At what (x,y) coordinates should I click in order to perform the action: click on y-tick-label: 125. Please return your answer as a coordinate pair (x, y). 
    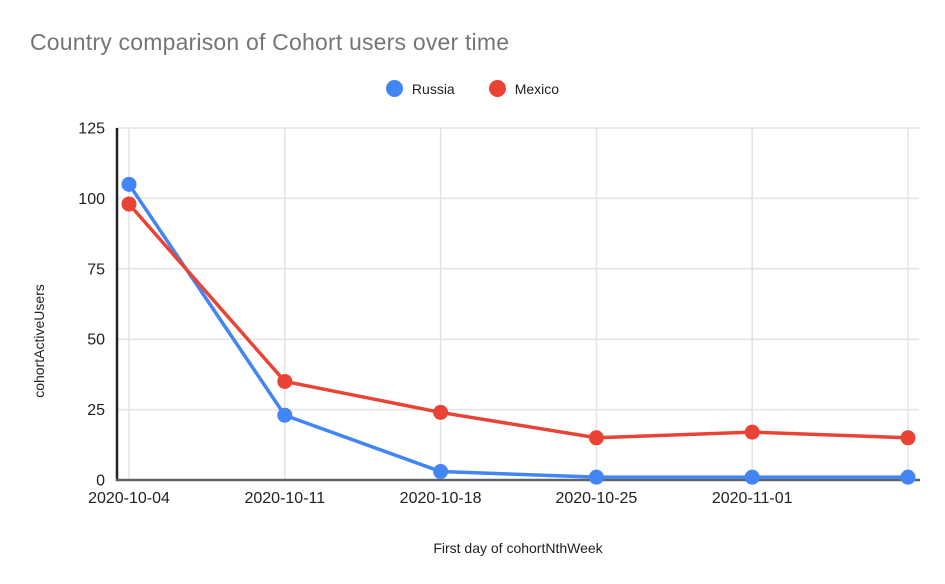
    Looking at the image, I should click on (91, 129).